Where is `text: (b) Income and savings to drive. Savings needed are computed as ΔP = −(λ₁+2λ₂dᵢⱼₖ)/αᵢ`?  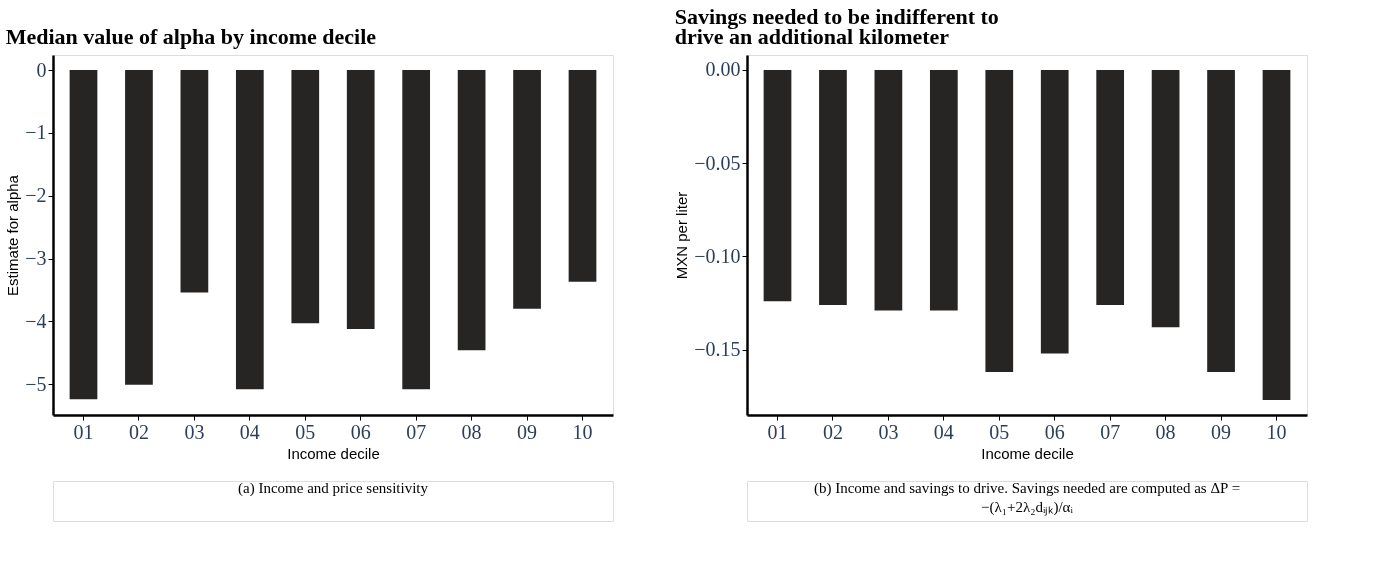 text: (b) Income and savings to drive. Savings needed are computed as ΔP = −(λ₁+2λ₂dᵢⱼₖ)/αᵢ is located at coordinates (1027, 498).